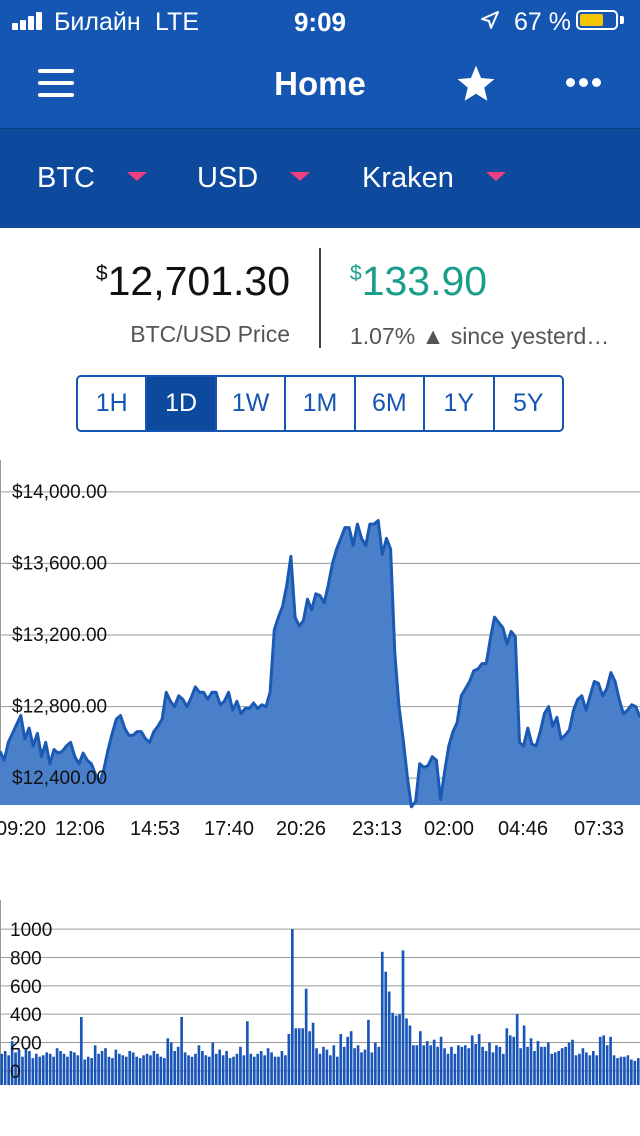 The height and width of the screenshot is (1136, 640). I want to click on price-value: $12,701.30, so click(145, 281).